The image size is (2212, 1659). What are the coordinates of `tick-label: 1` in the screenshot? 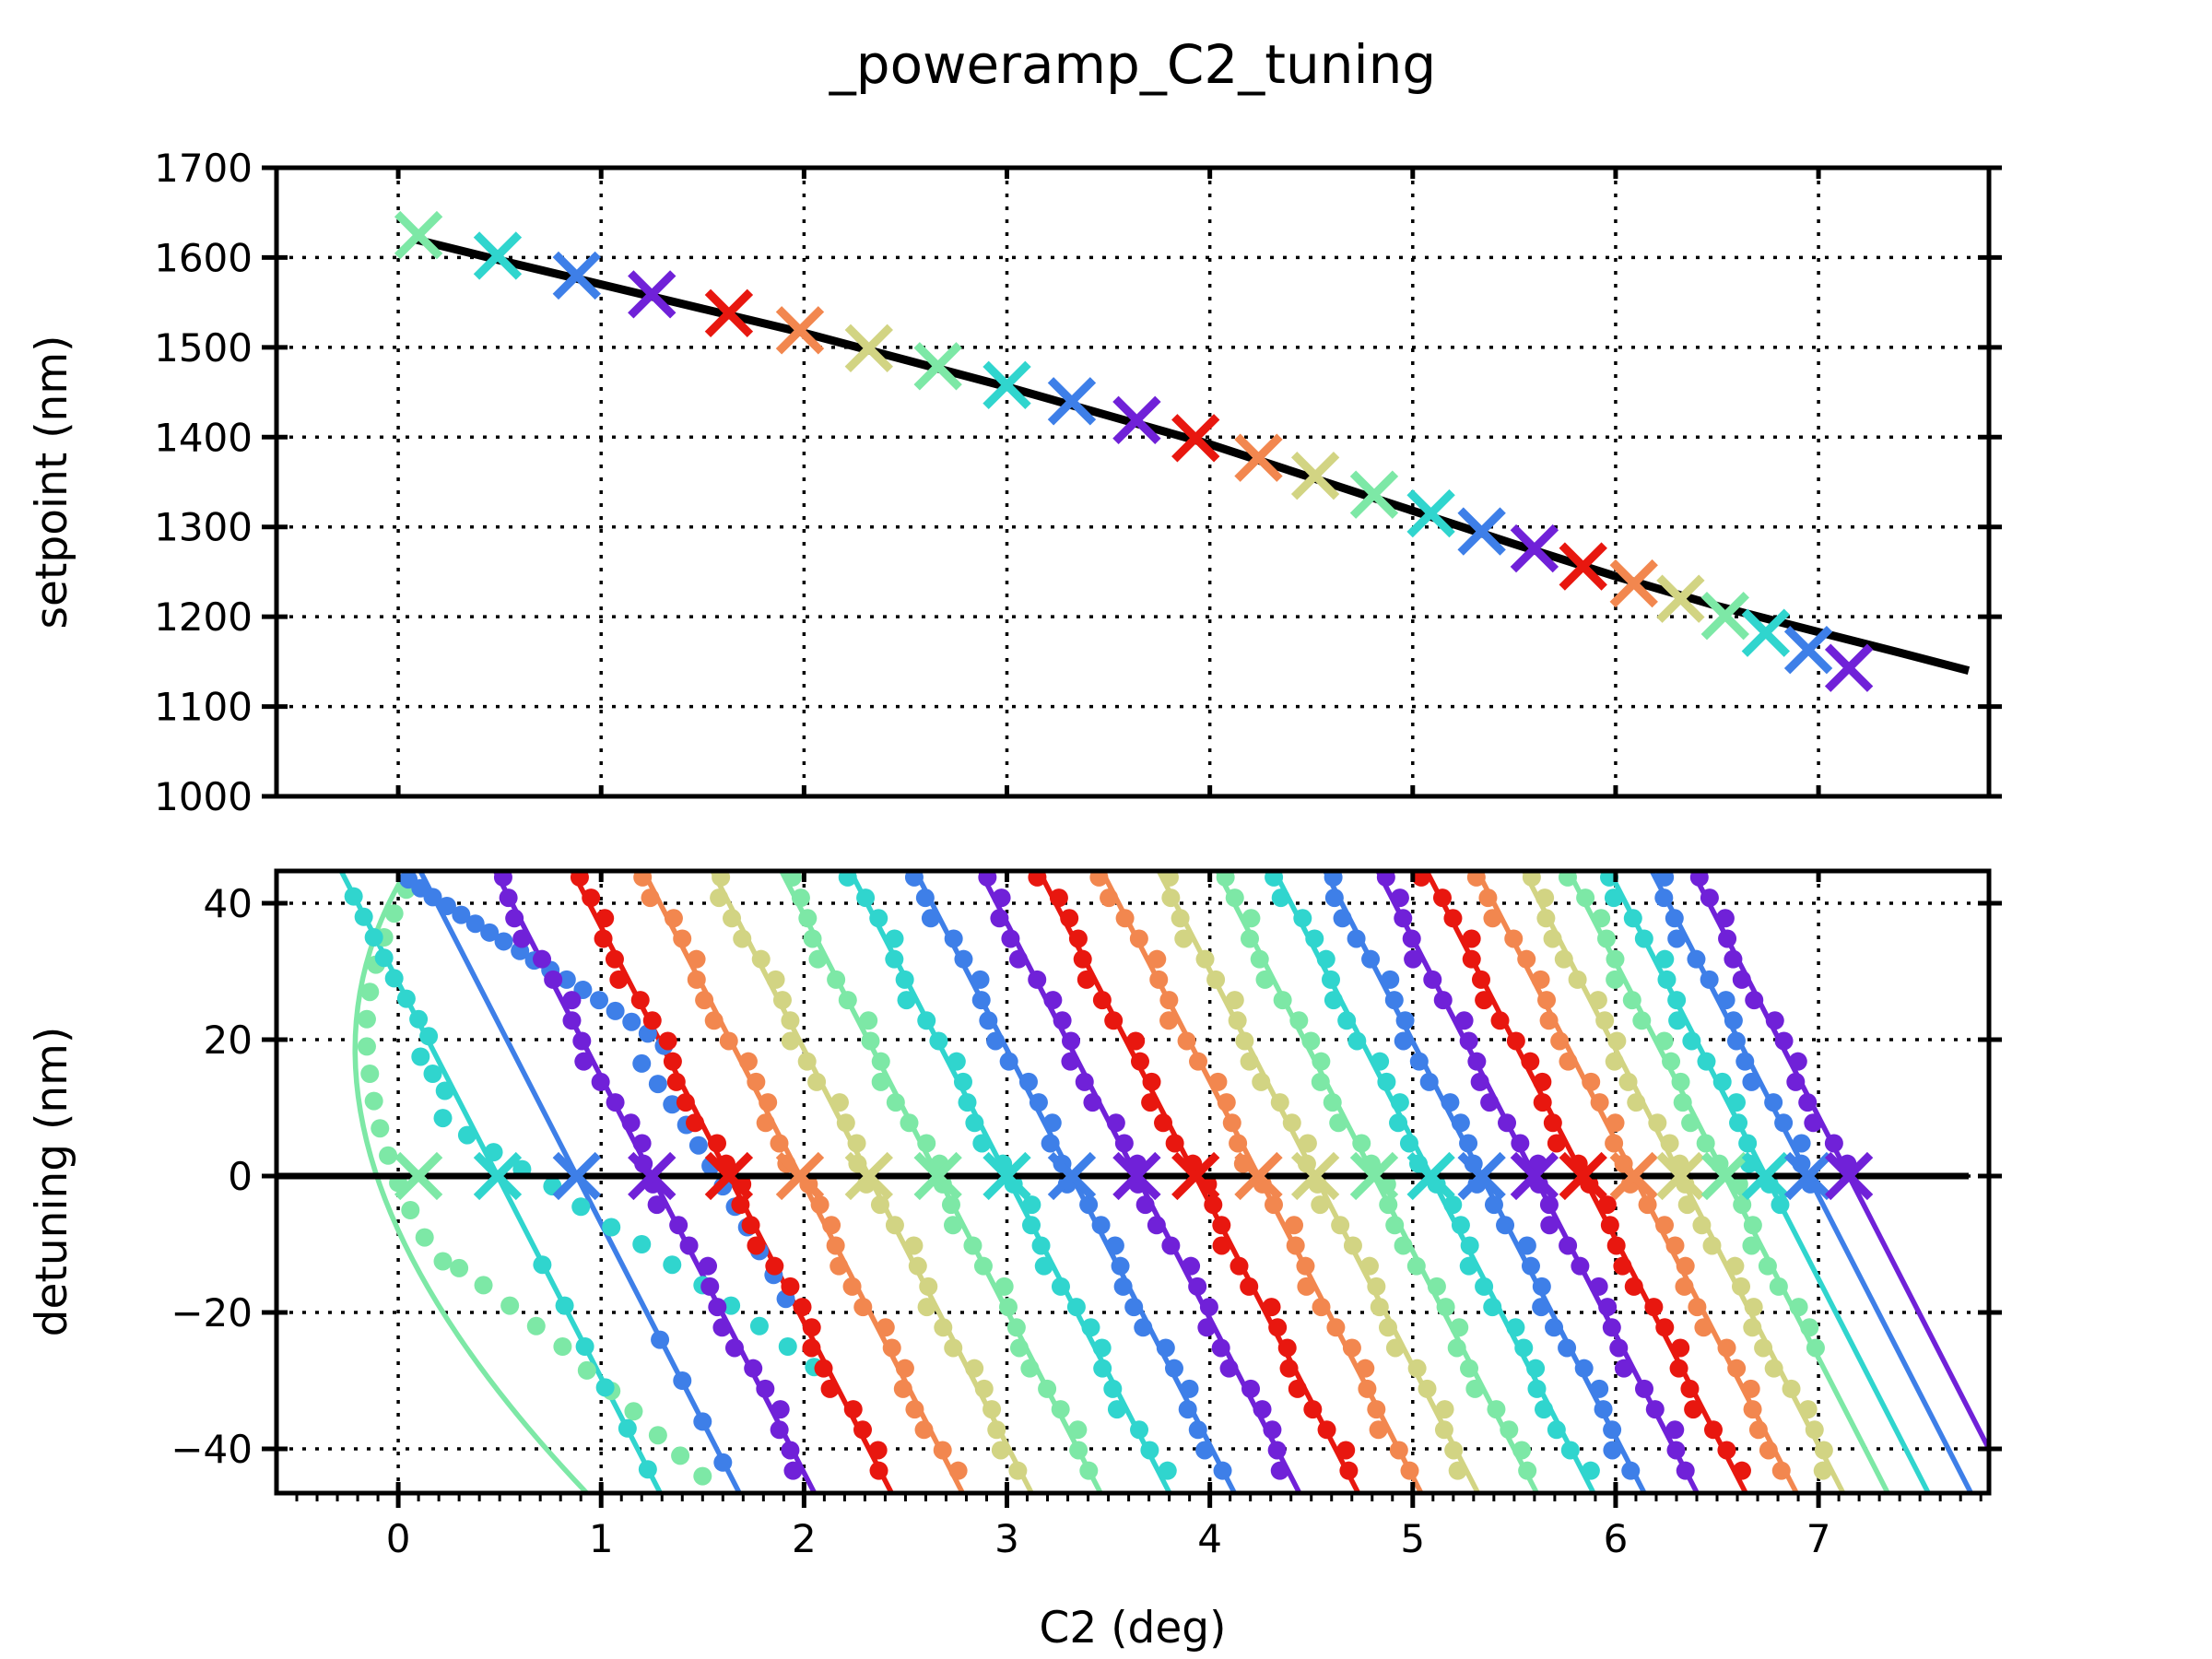 It's located at (601, 1538).